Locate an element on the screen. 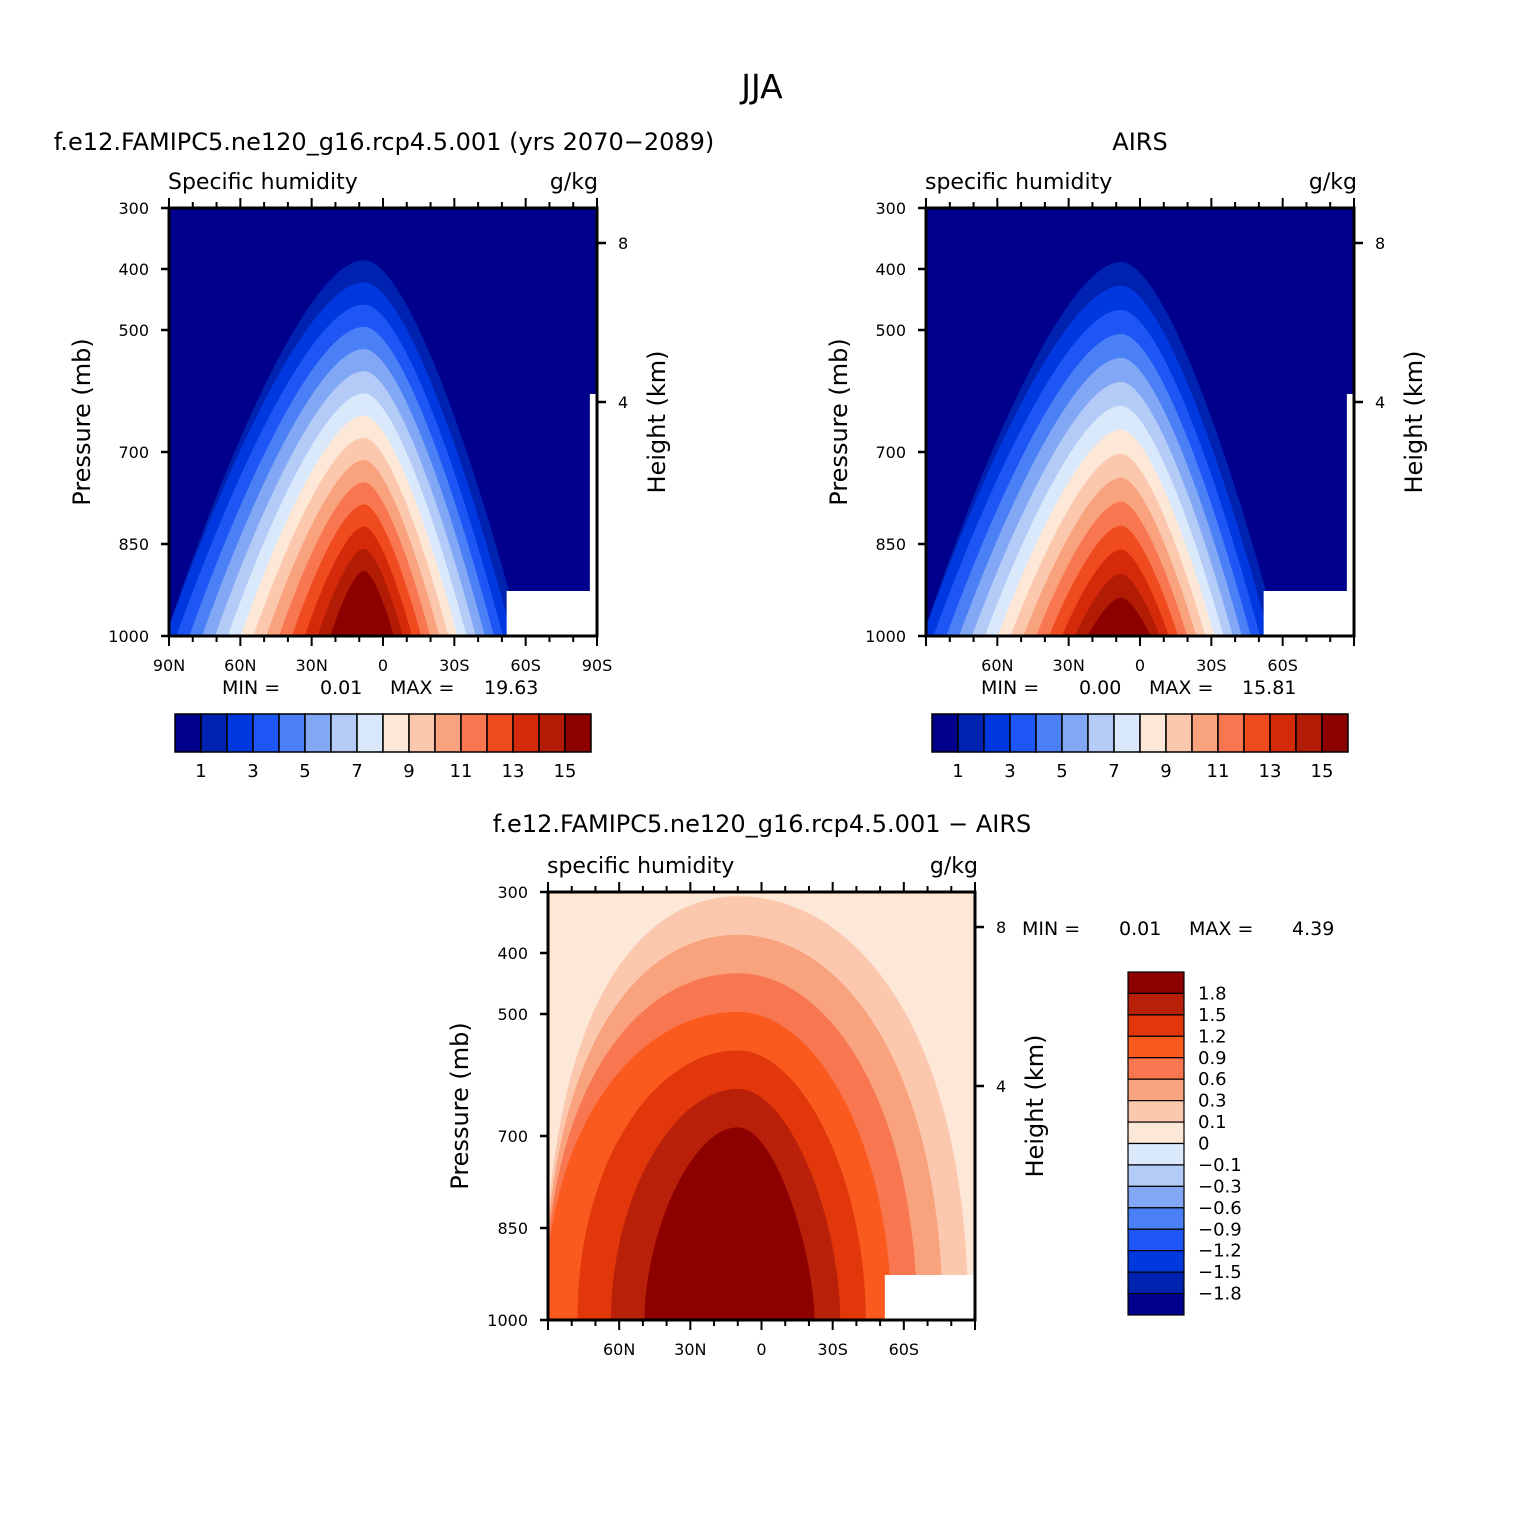 The image size is (1524, 1524). obs-xtick-label: 0 is located at coordinates (1140, 665).